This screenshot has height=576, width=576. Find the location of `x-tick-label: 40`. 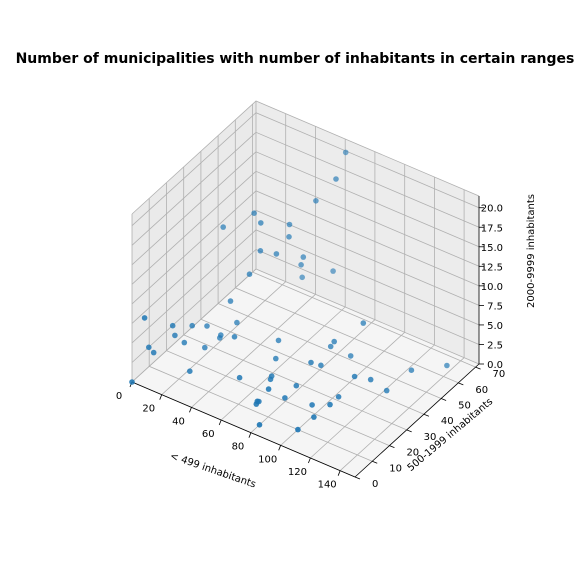

x-tick-label: 40 is located at coordinates (178, 421).